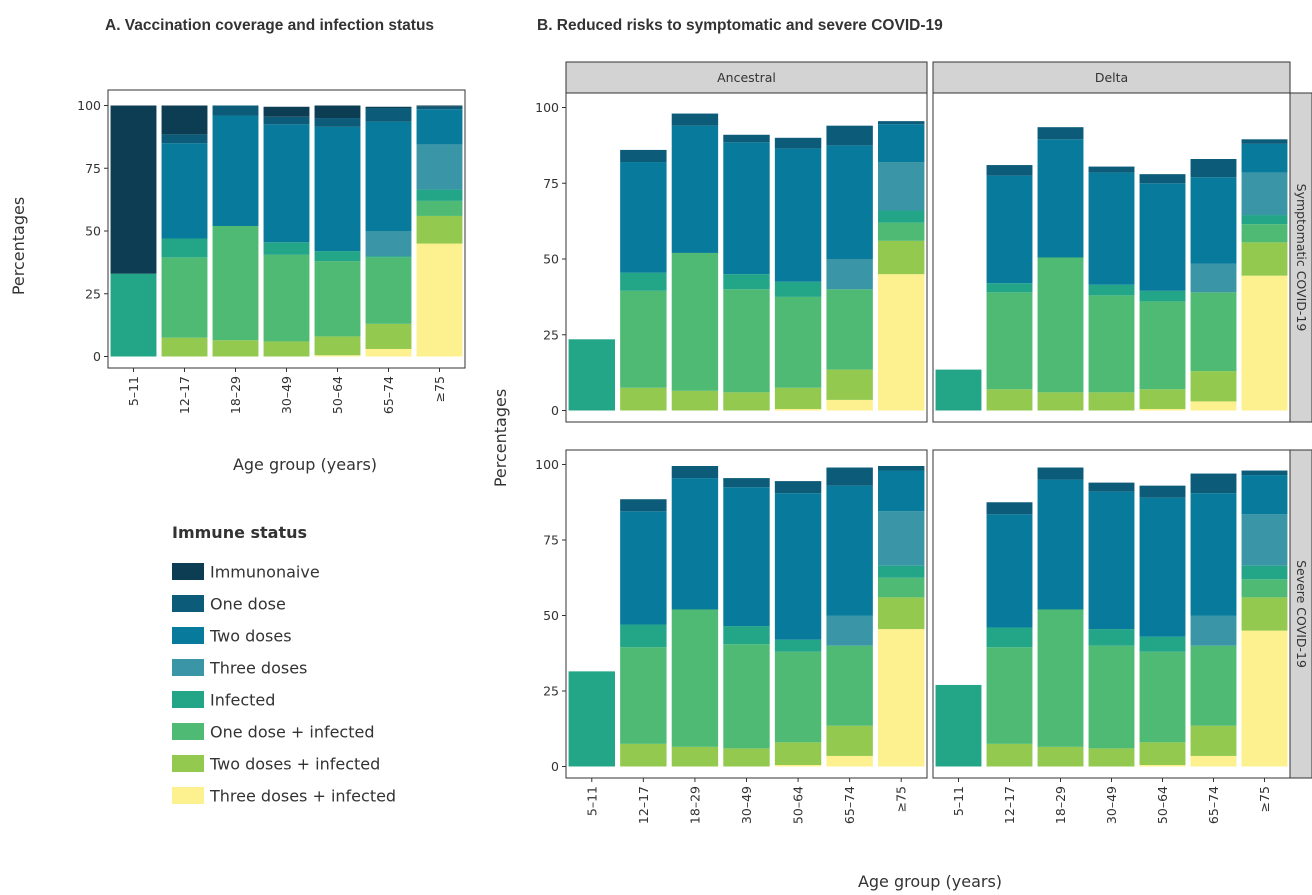 This screenshot has width=1312, height=895. I want to click on legend-swatch-one-dose, so click(188, 603).